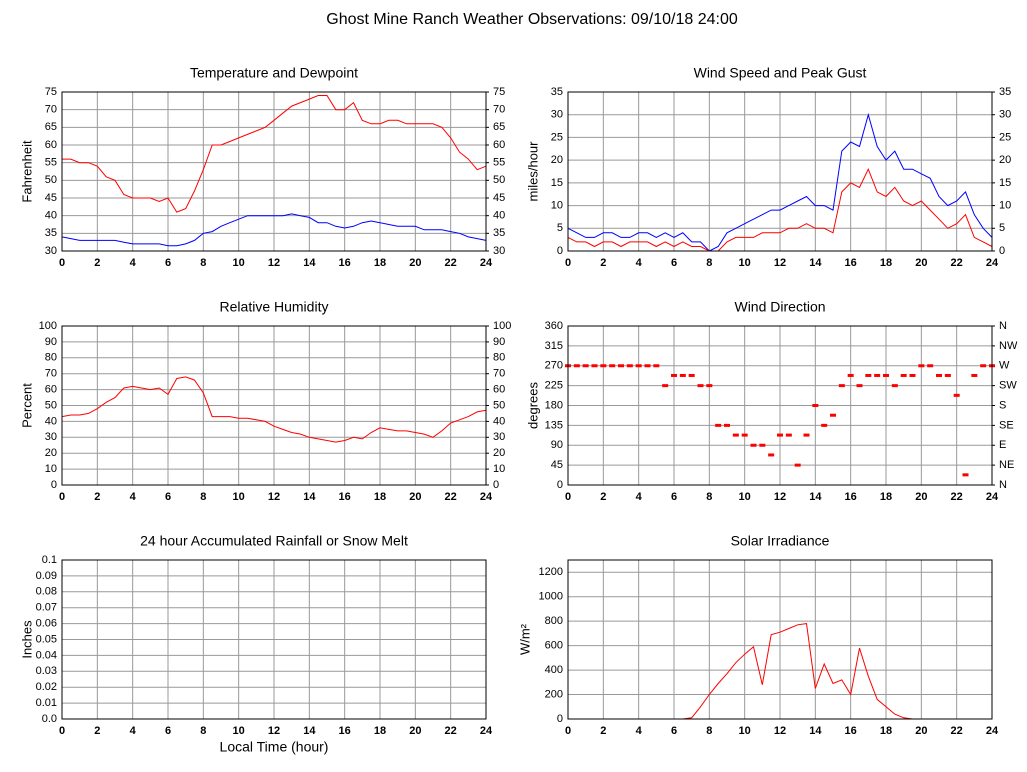 The height and width of the screenshot is (772, 1027). I want to click on y-tick-label: 5, so click(560, 228).